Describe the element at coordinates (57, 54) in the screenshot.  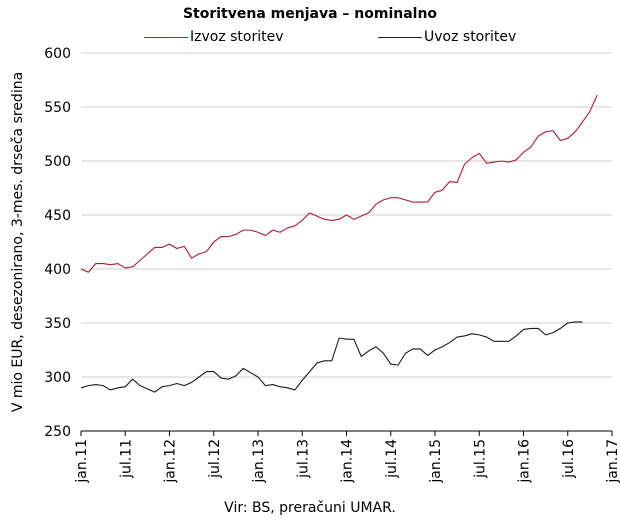
I see `y-tick-label: 600` at that location.